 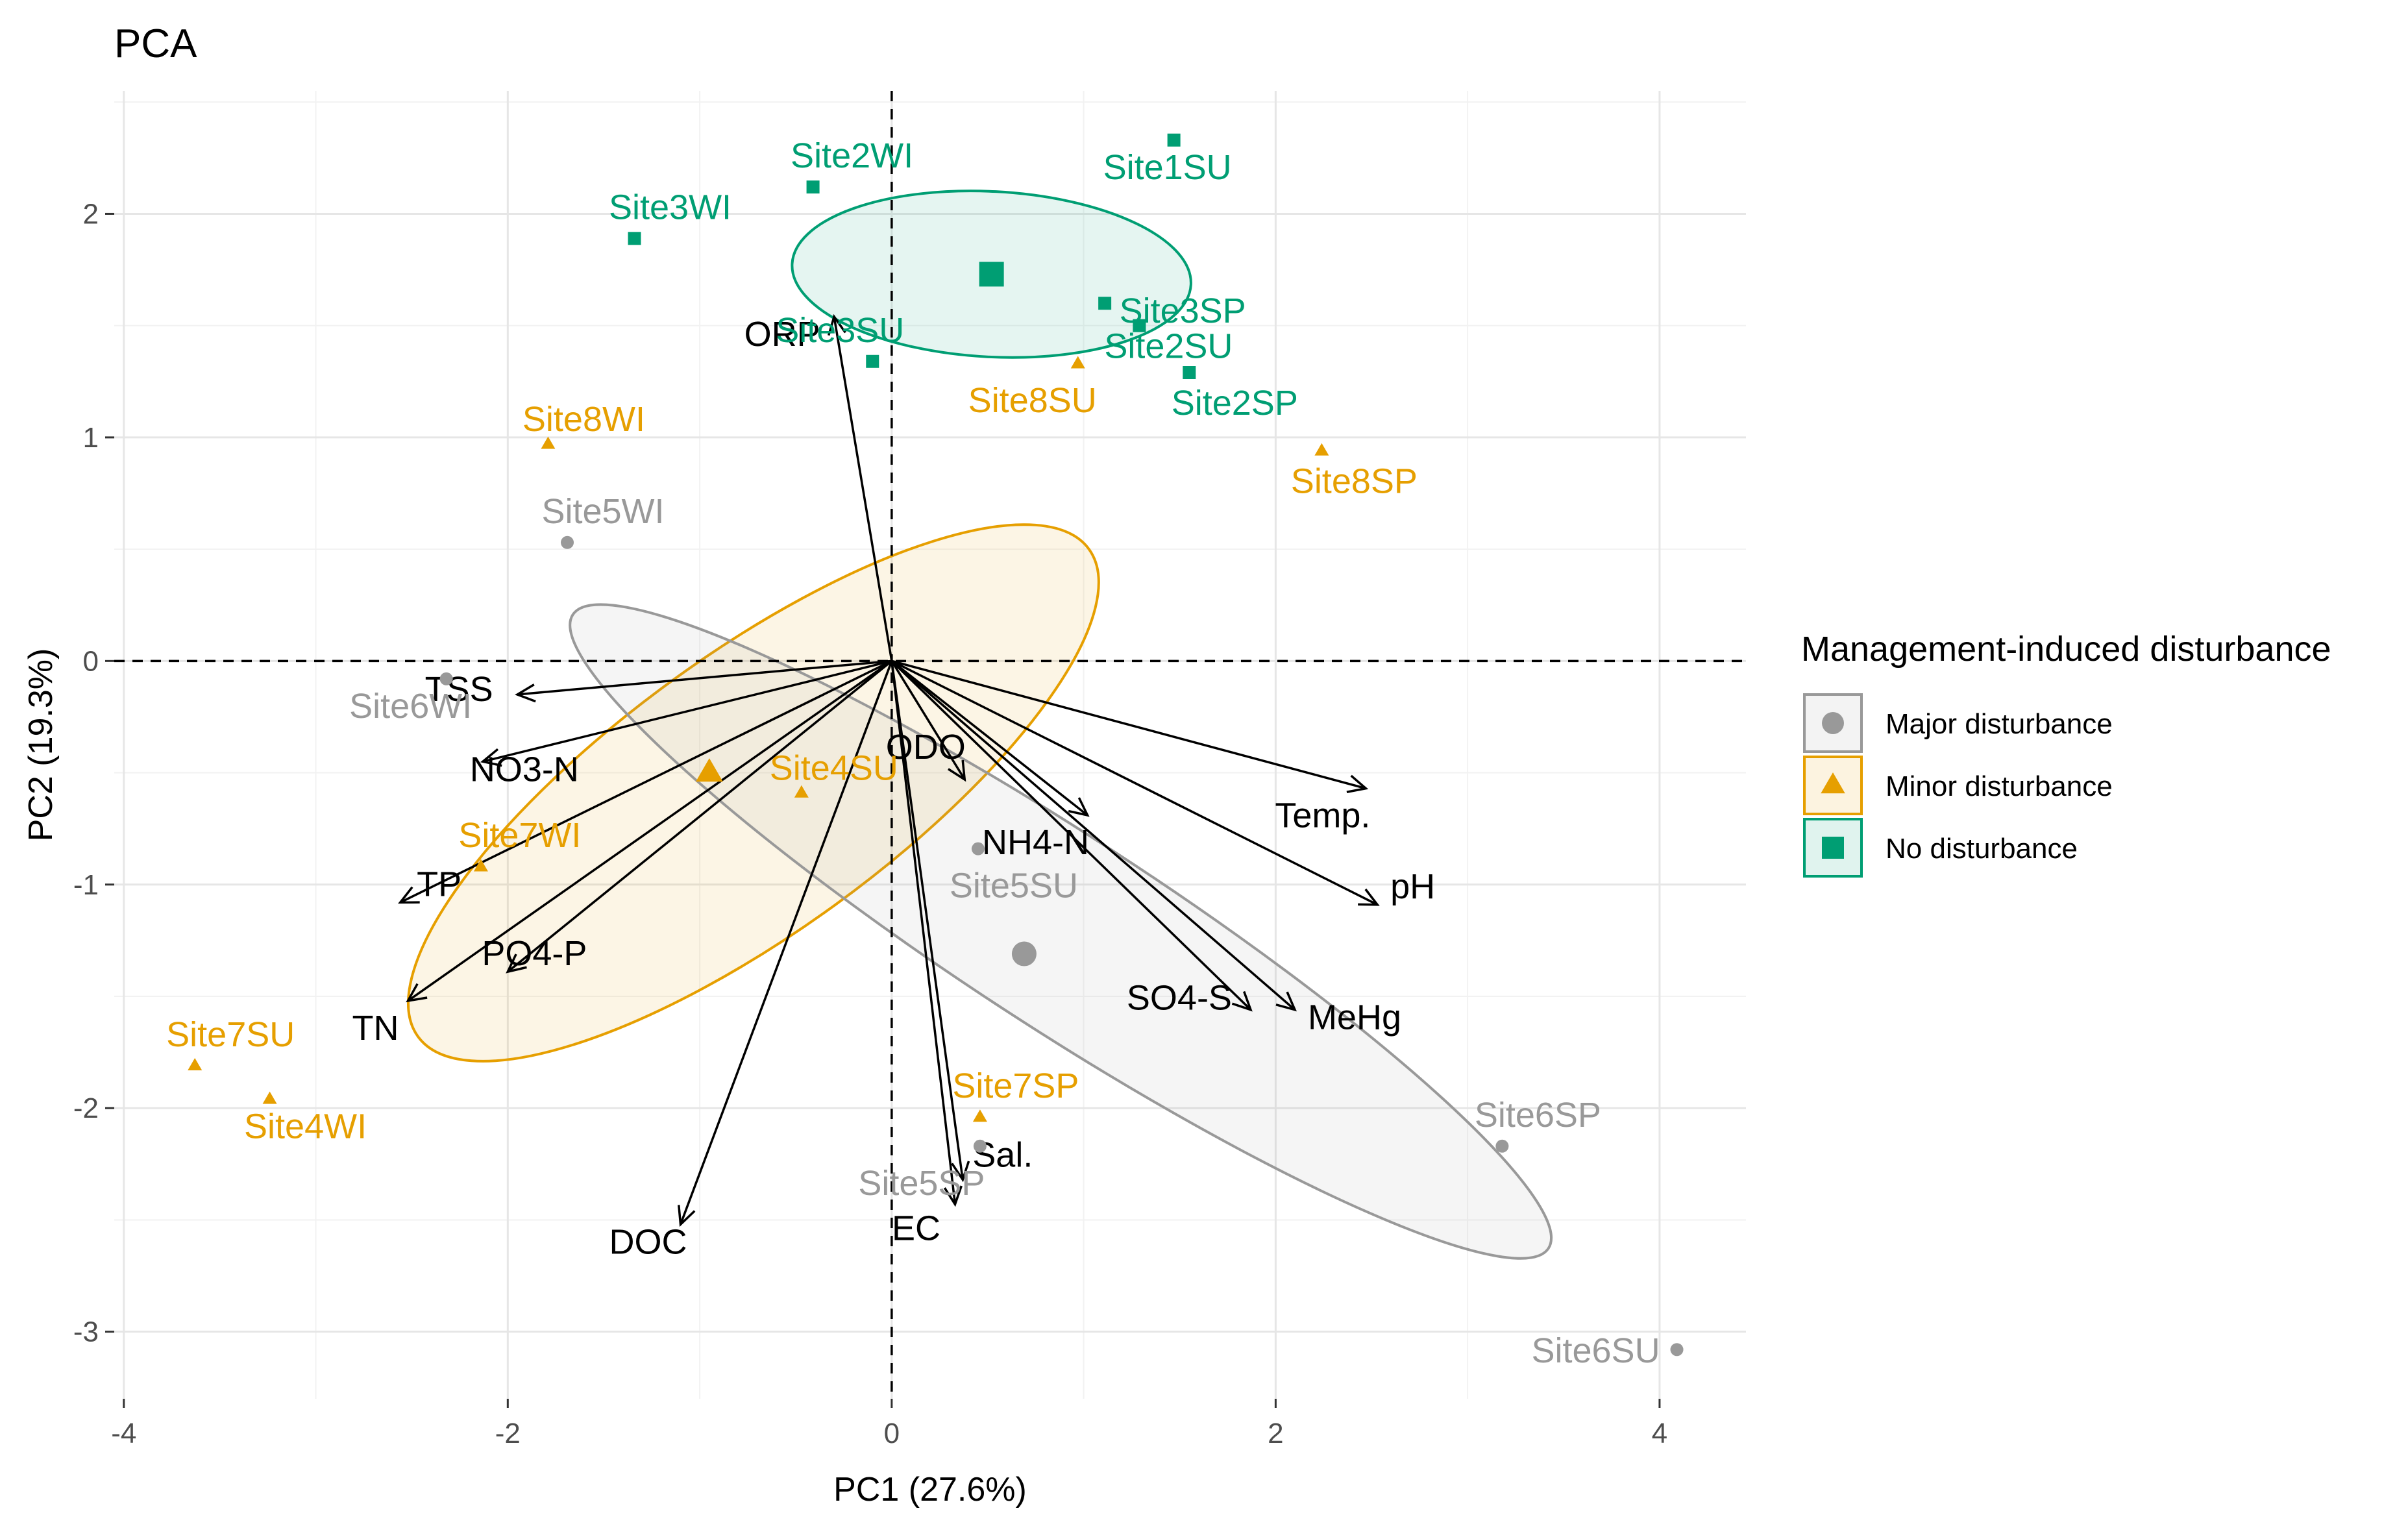 I want to click on x-tick-label: -2, so click(x=508, y=1434).